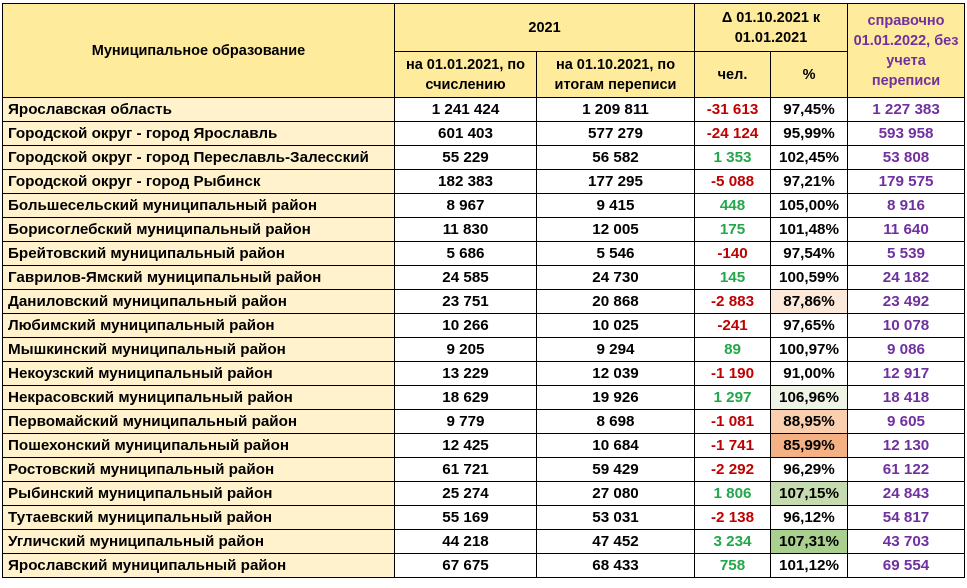 The image size is (967, 588). I want to click on delta-percent: 106,96%, so click(809, 397).